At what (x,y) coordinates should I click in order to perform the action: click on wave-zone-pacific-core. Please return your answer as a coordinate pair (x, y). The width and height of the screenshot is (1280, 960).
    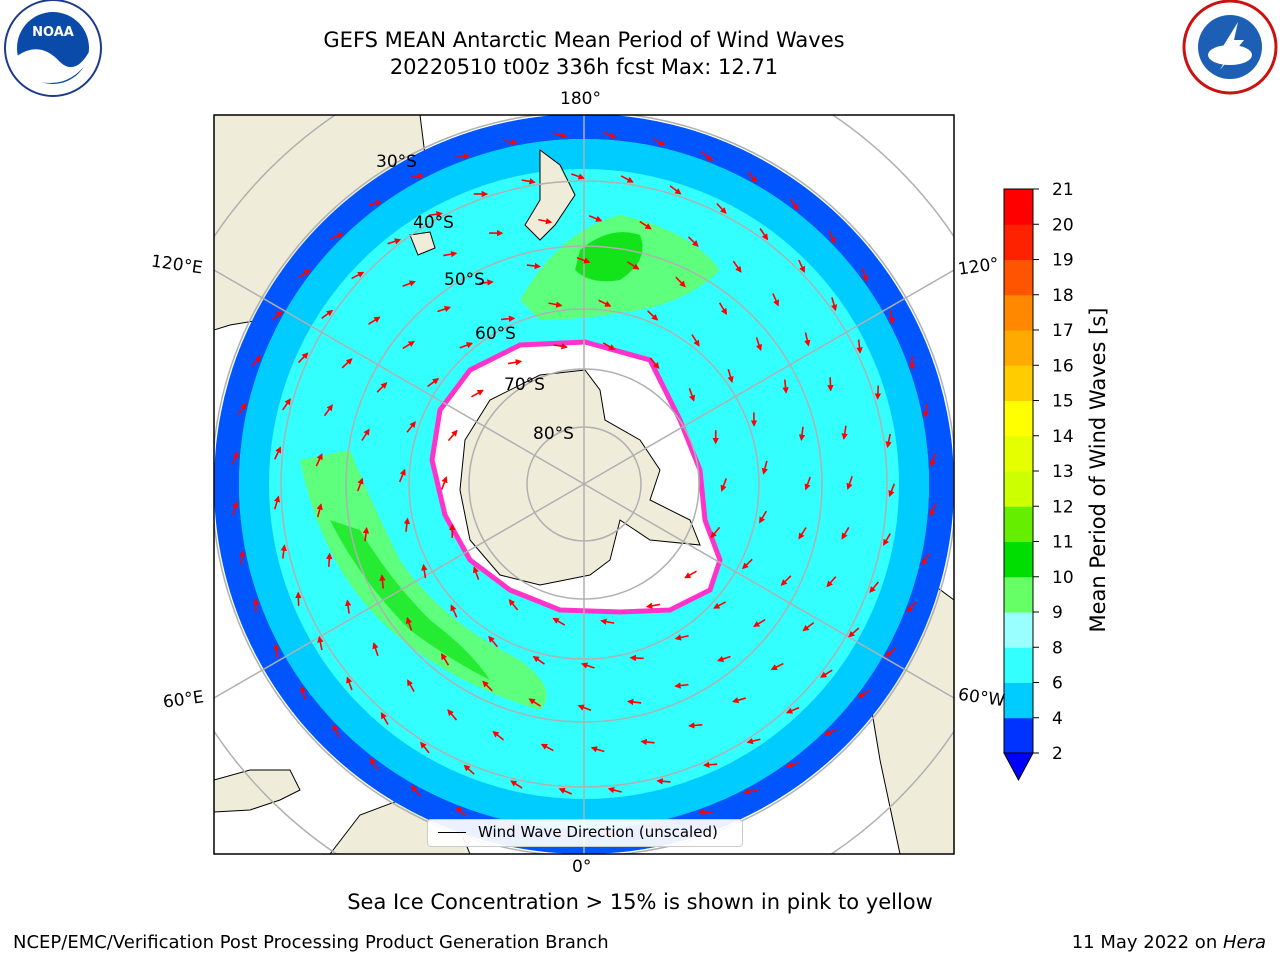
    Looking at the image, I should click on (609, 257).